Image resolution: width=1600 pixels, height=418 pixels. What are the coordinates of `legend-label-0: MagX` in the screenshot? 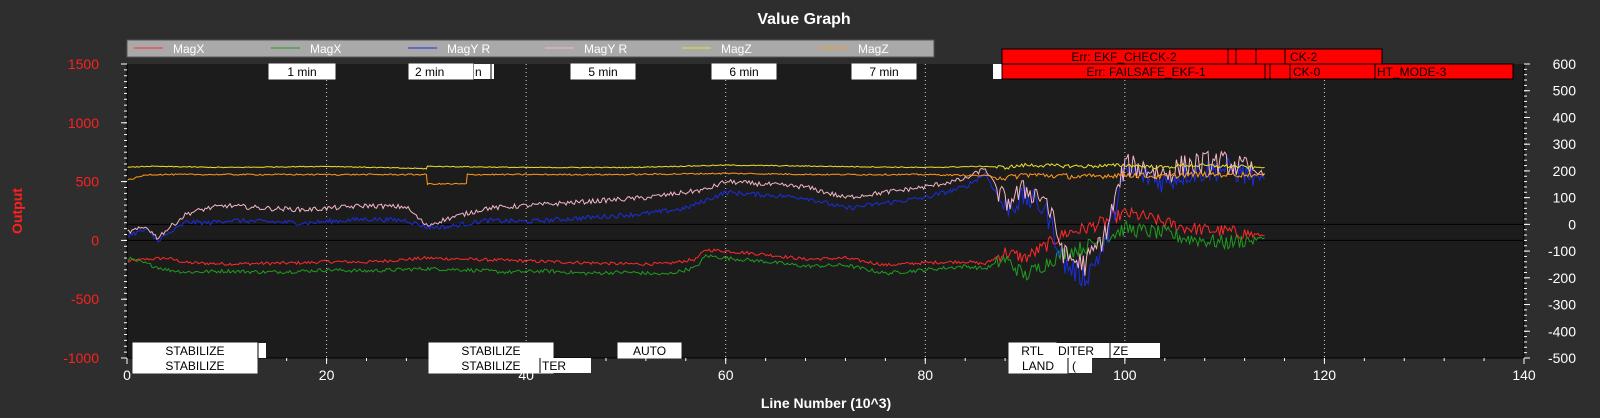 It's located at (188, 49).